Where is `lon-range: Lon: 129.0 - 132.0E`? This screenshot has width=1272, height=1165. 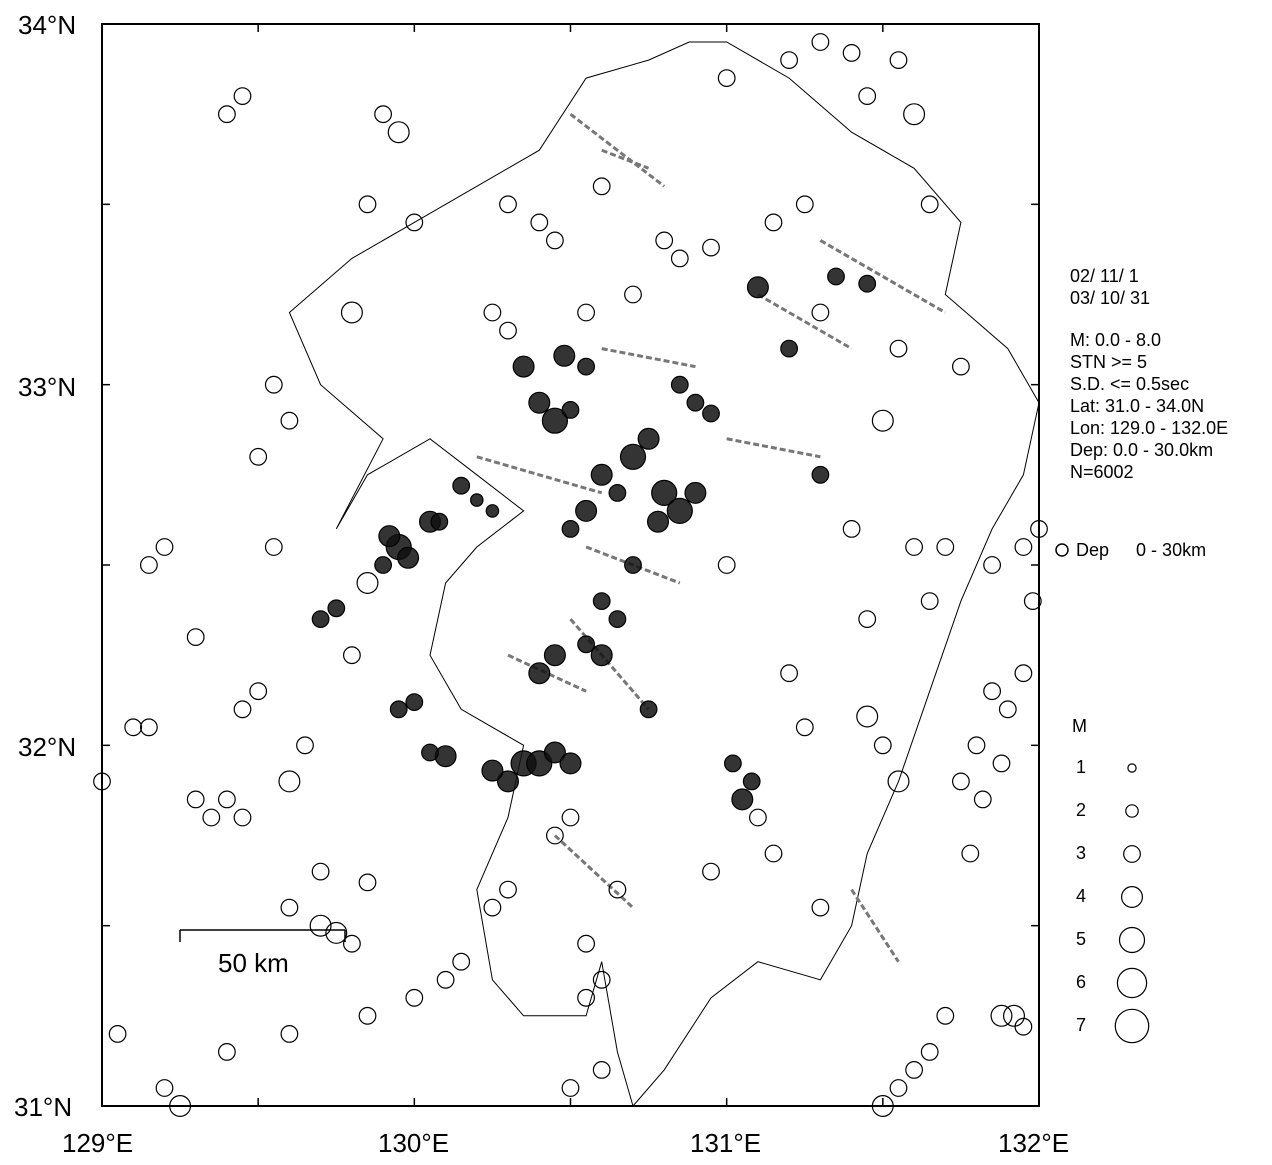
lon-range: Lon: 129.0 - 132.0E is located at coordinates (1149, 428).